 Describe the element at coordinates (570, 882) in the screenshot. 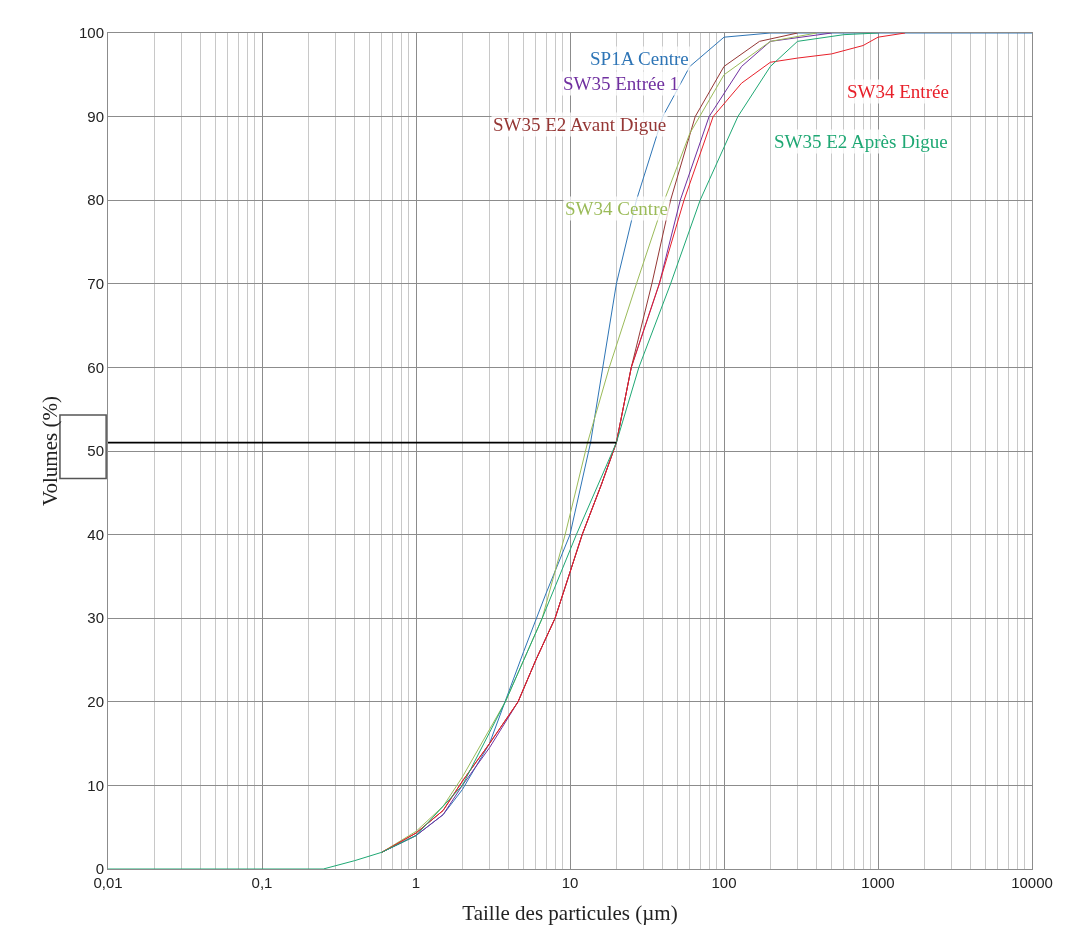

I see `x-tick-label: 10` at that location.